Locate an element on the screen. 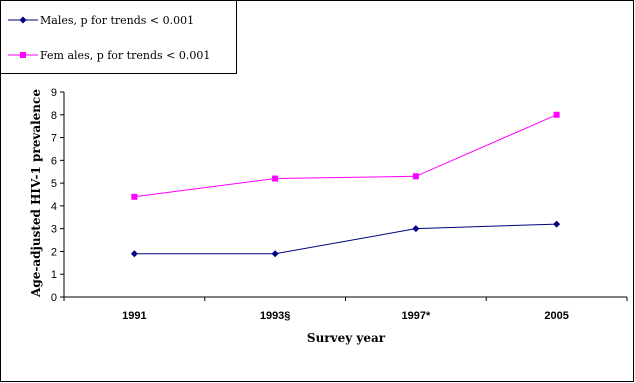  x-tick-label: 1991 is located at coordinates (134, 316).